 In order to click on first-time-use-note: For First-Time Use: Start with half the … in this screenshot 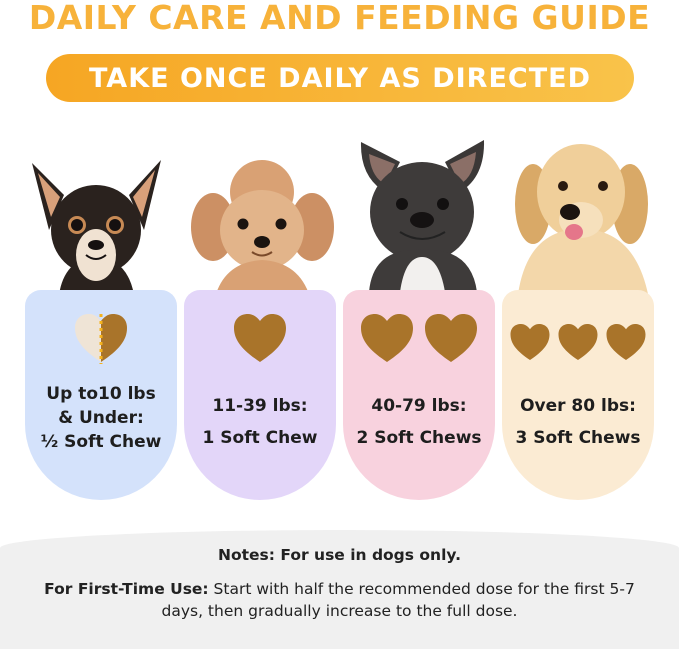, I will do `click(339, 600)`.